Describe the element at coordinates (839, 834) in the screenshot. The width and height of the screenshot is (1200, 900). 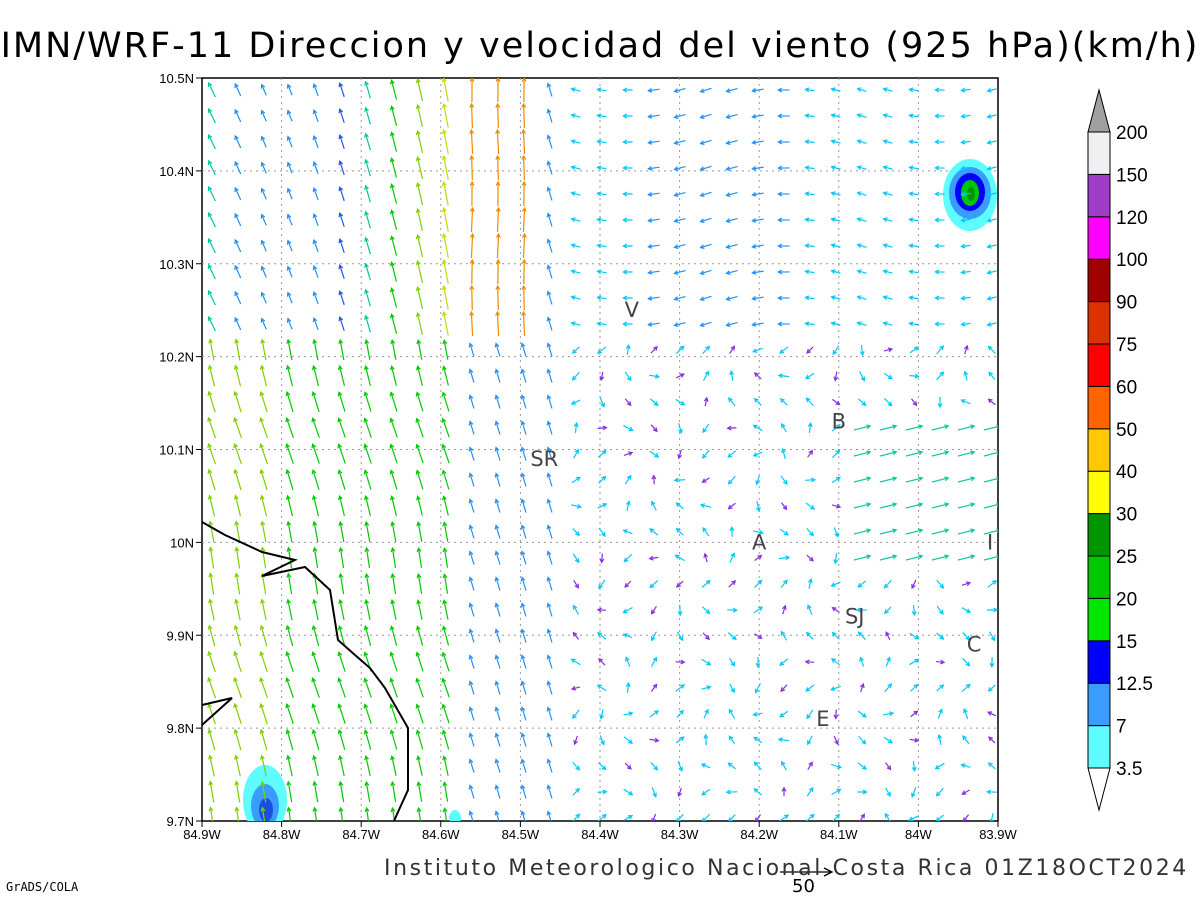
I see `lon-tick-label: 84.1W` at that location.